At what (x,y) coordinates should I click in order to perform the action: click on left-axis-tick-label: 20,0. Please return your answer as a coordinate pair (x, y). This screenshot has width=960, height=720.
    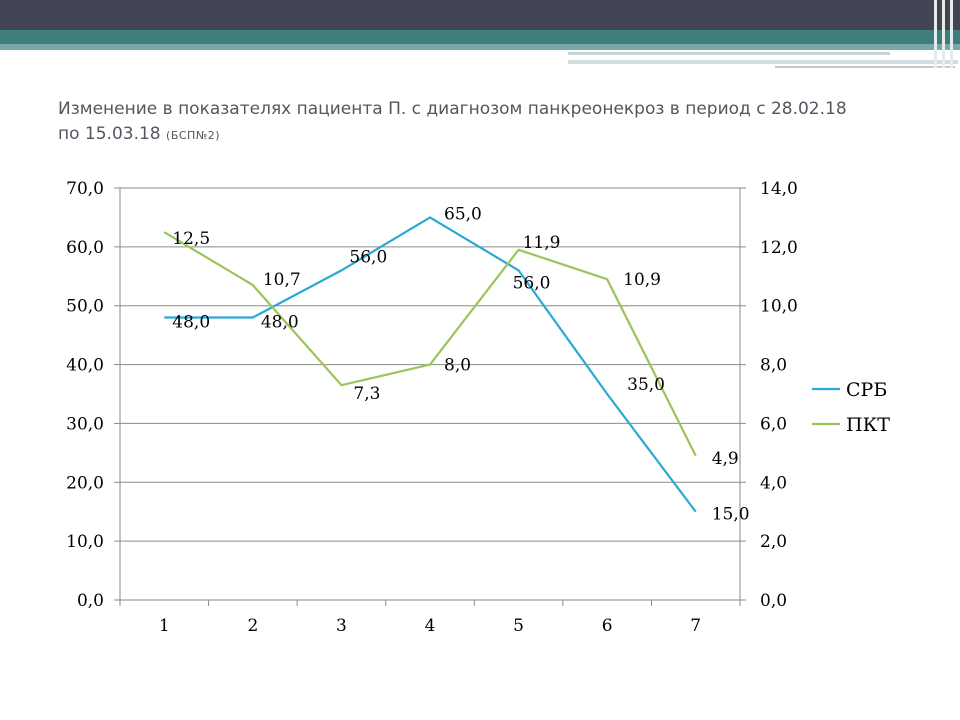
    Looking at the image, I should click on (85, 483).